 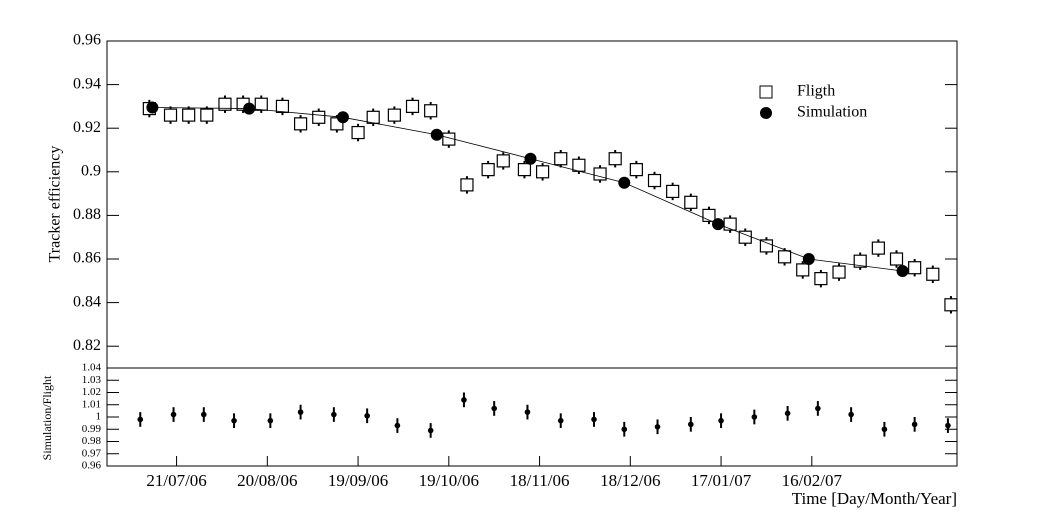 I want to click on y-tick-label: 0.98, so click(x=92, y=441).